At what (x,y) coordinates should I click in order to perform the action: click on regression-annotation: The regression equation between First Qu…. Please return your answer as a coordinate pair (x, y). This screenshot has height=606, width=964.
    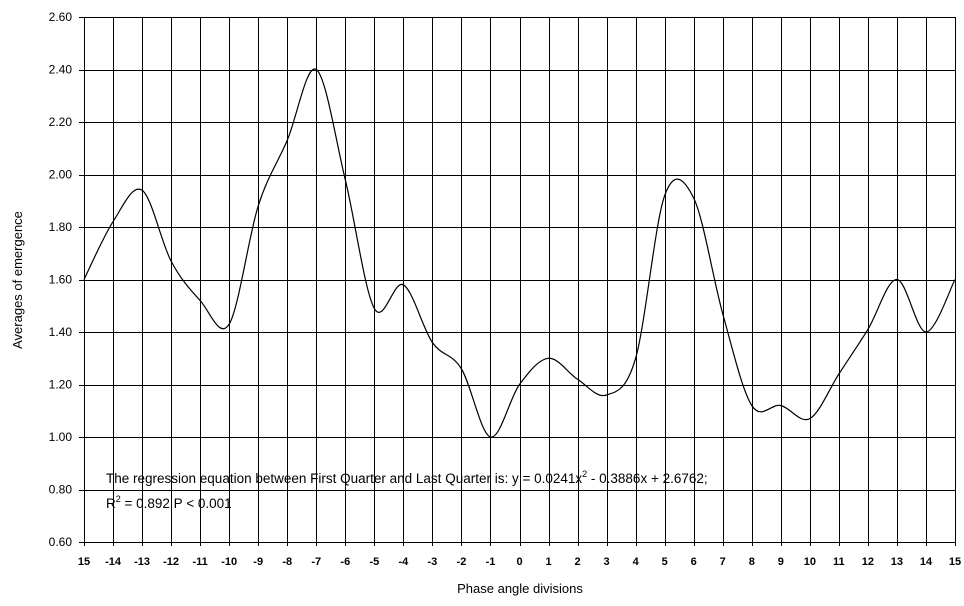
    Looking at the image, I should click on (407, 477).